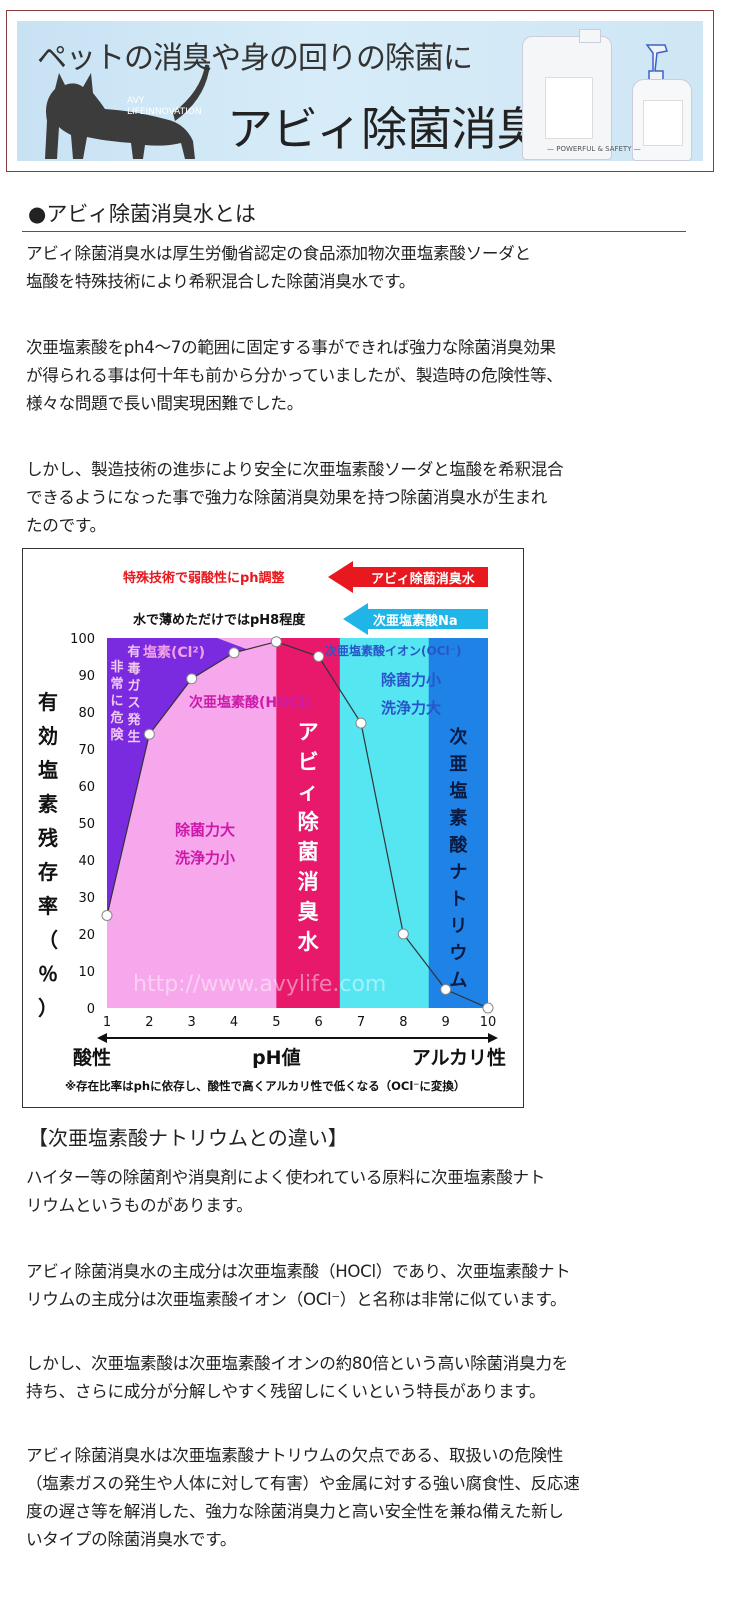 The width and height of the screenshot is (730, 1600). I want to click on label-toxic-char: 有, so click(133, 652).